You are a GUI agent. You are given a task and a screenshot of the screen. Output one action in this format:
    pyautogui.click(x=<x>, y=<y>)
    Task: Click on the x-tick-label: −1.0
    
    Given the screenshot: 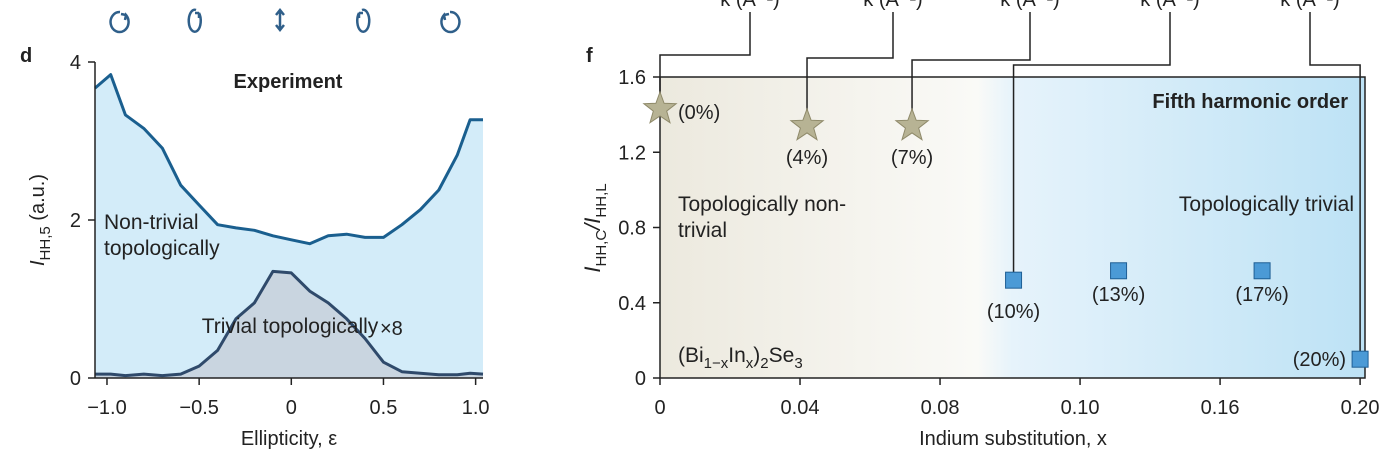 What is the action you would take?
    pyautogui.click(x=106, y=408)
    